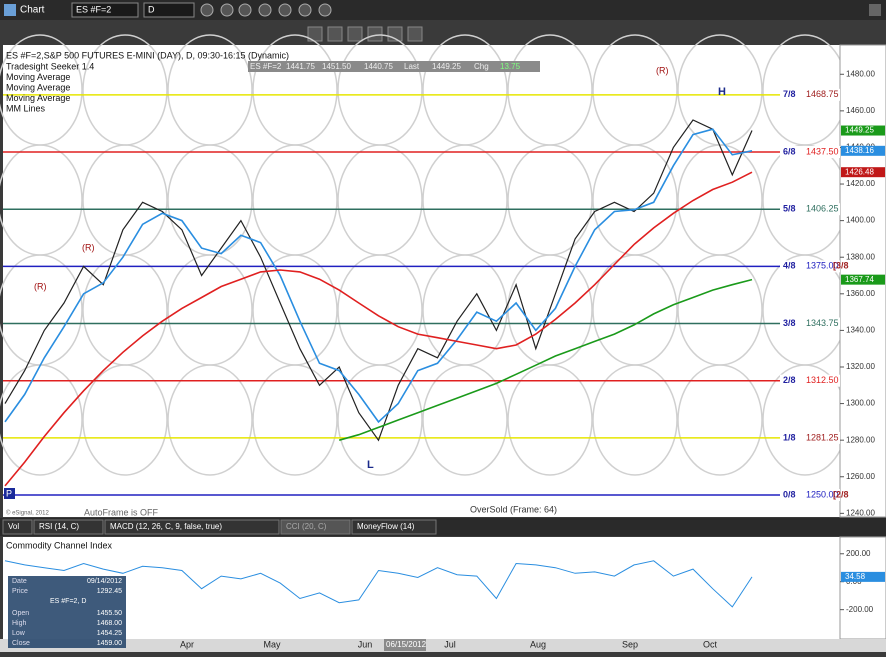 The height and width of the screenshot is (657, 886). I want to click on price-tag-label: 1367.74, so click(859, 279).